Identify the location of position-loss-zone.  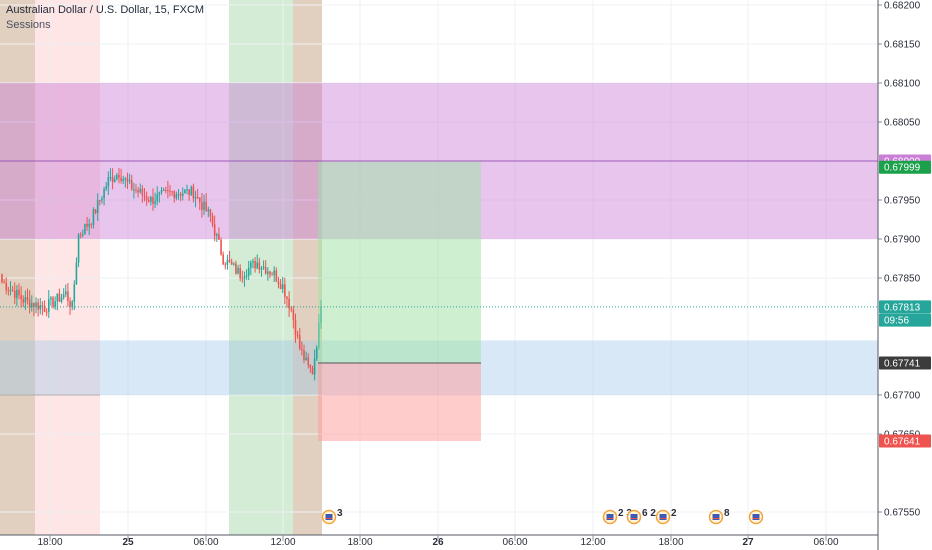
(399, 402).